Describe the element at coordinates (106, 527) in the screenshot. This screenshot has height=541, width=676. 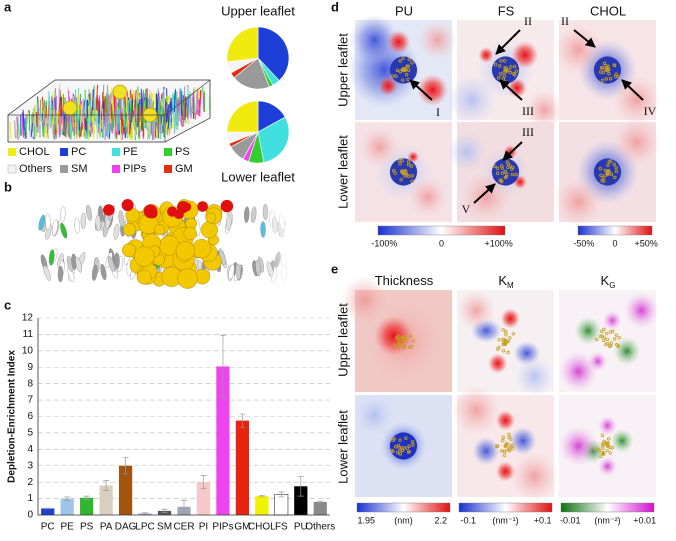
I see `x-tick-label: PA` at that location.